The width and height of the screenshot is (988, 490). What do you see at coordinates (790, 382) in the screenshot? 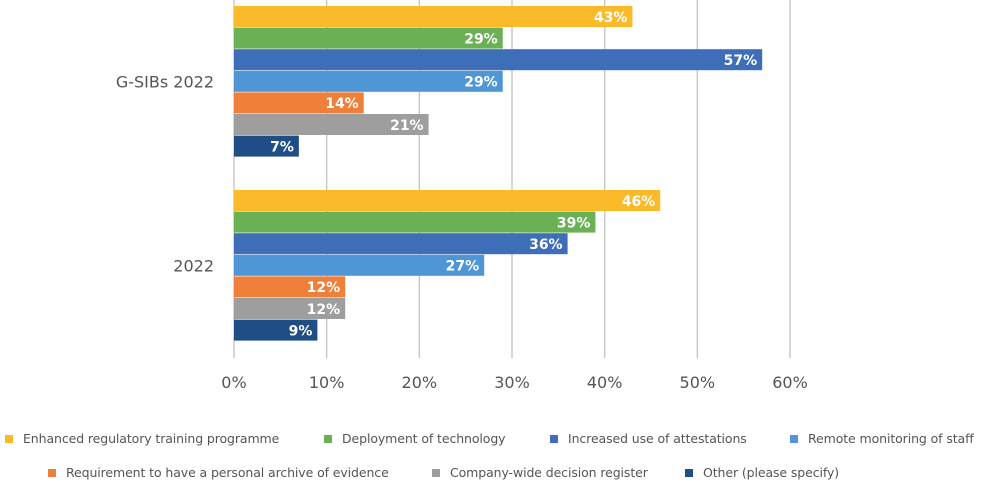
I see `x-tick-label: 60%` at bounding box center [790, 382].